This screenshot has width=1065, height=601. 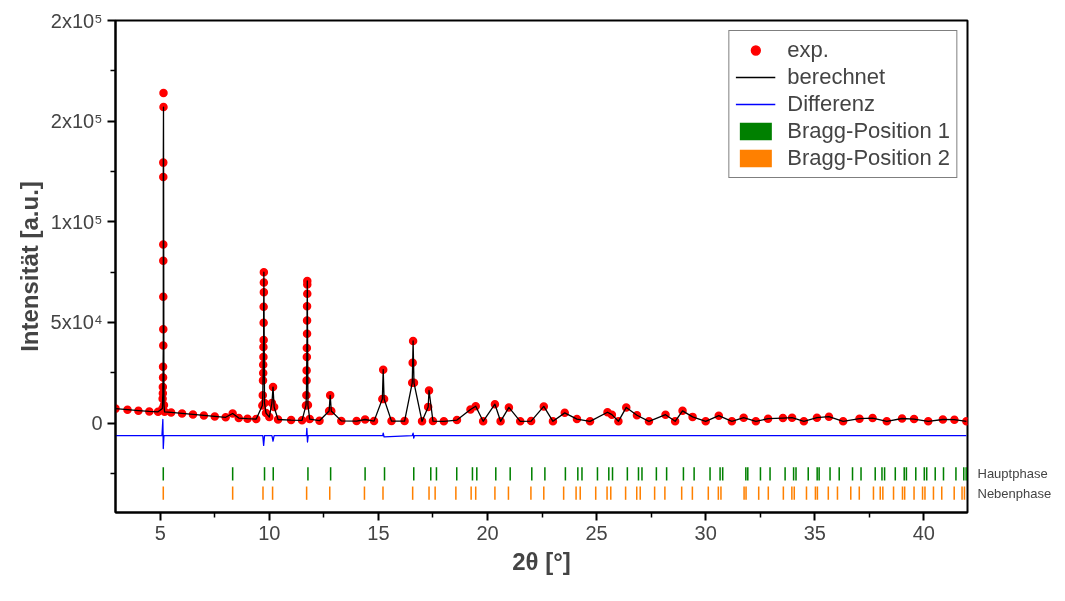 What do you see at coordinates (541, 561) in the screenshot?
I see `x-axis-title: 2θ [°]` at bounding box center [541, 561].